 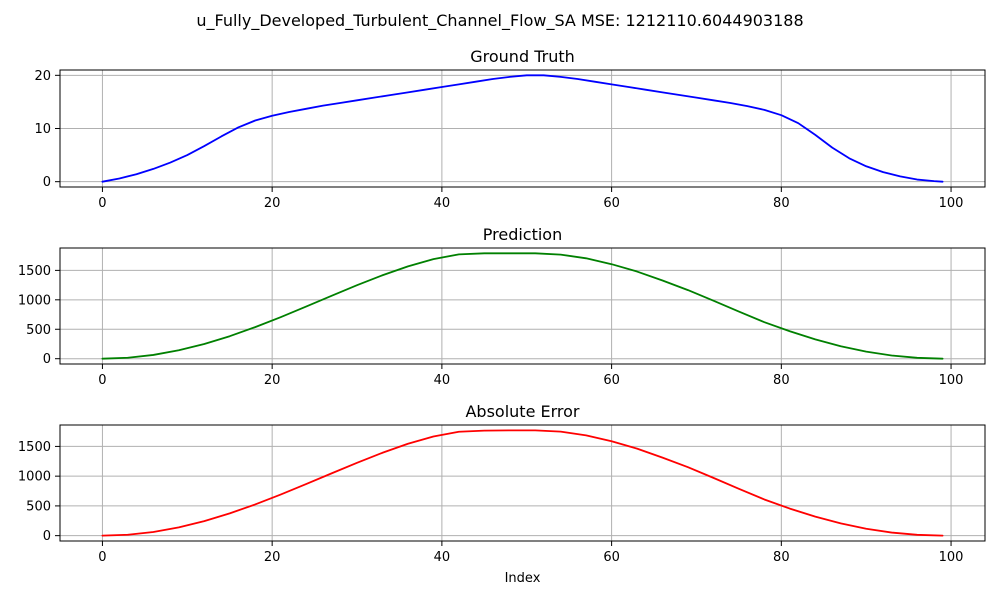 I want to click on subplot-title: Absolute Error, so click(x=522, y=411).